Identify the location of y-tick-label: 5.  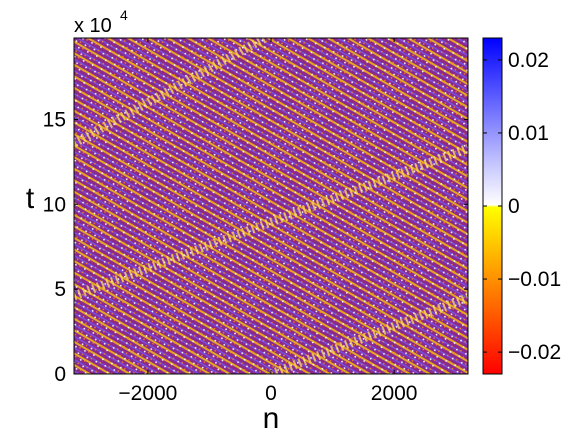
(60, 289).